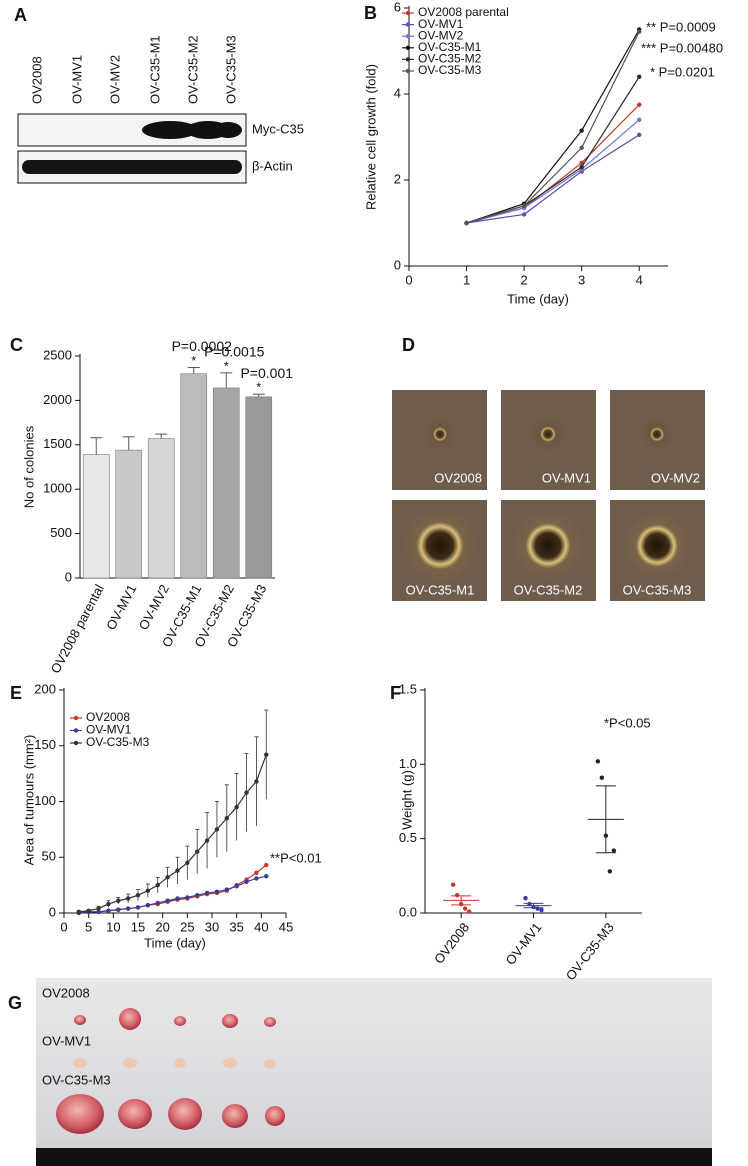  What do you see at coordinates (450, 59) in the screenshot?
I see `legend-label: OV-C35-M2` at bounding box center [450, 59].